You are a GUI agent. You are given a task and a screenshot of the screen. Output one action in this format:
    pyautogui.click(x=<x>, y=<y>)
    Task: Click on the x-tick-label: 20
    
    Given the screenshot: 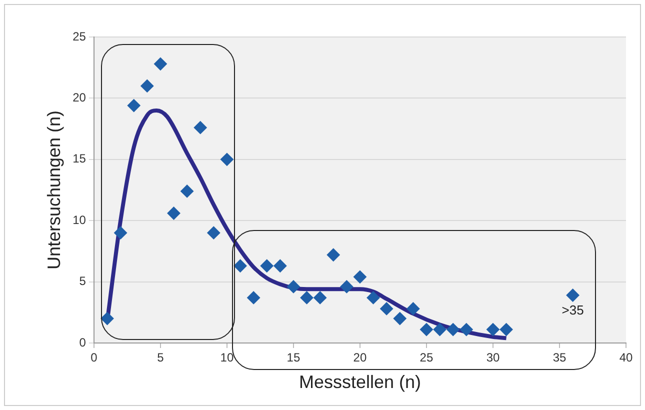 What is the action you would take?
    pyautogui.click(x=360, y=357)
    